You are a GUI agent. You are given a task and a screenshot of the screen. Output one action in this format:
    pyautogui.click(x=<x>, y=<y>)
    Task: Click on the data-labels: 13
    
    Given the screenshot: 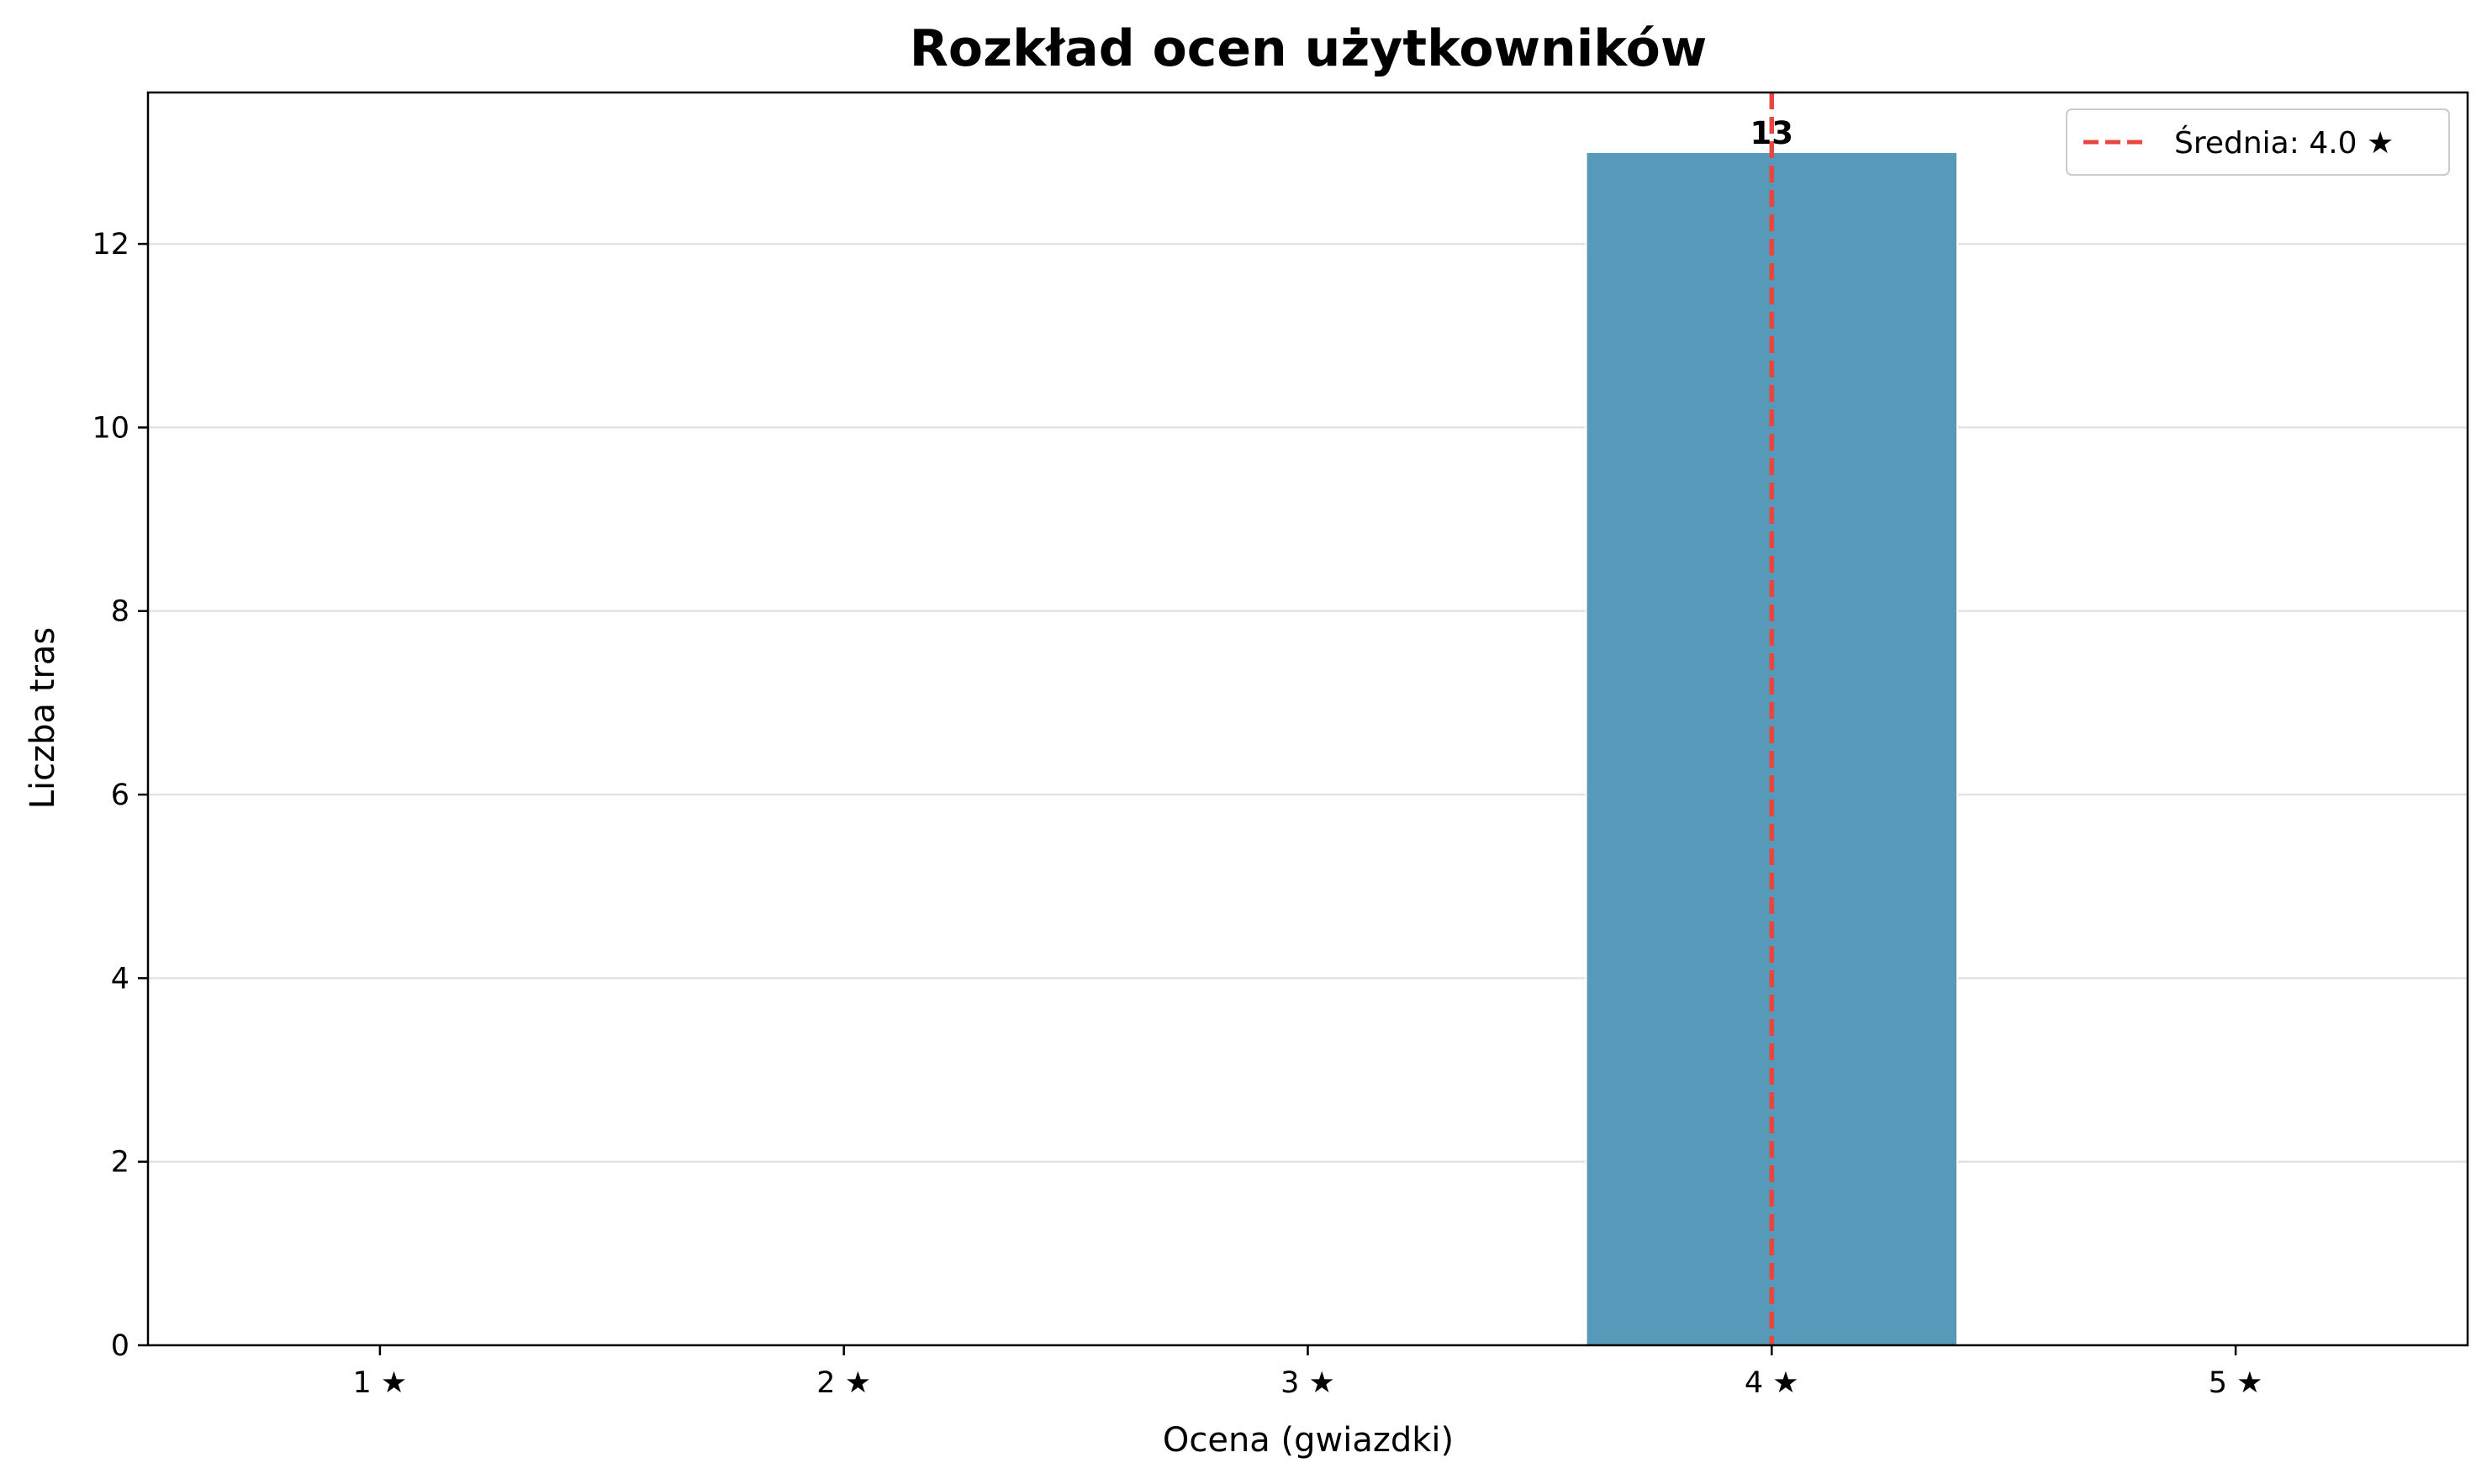 What is the action you would take?
    pyautogui.click(x=1772, y=133)
    